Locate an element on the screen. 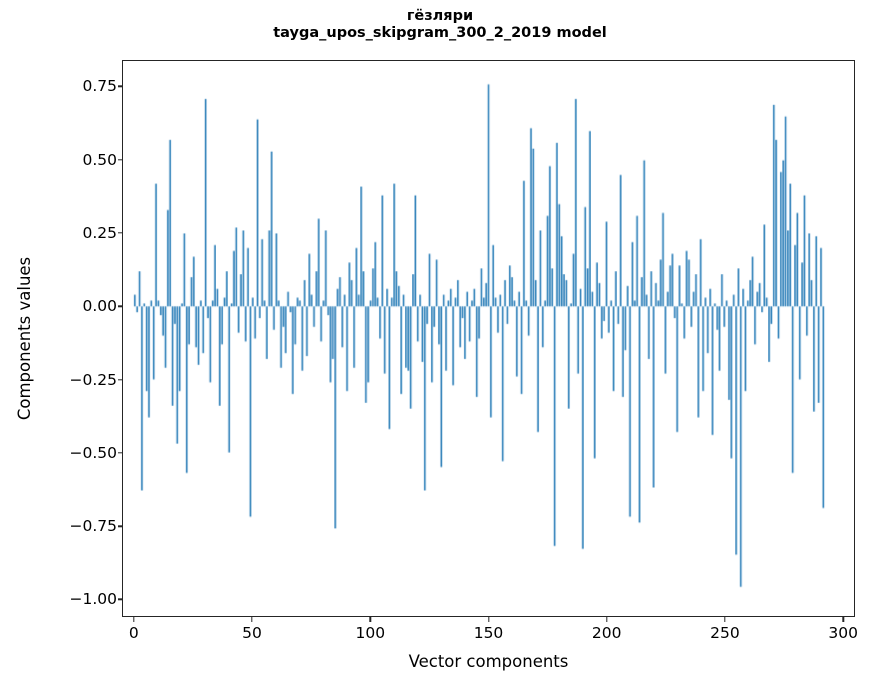 This screenshot has width=880, height=696. y-tick-label: 0.50 is located at coordinates (99, 159).